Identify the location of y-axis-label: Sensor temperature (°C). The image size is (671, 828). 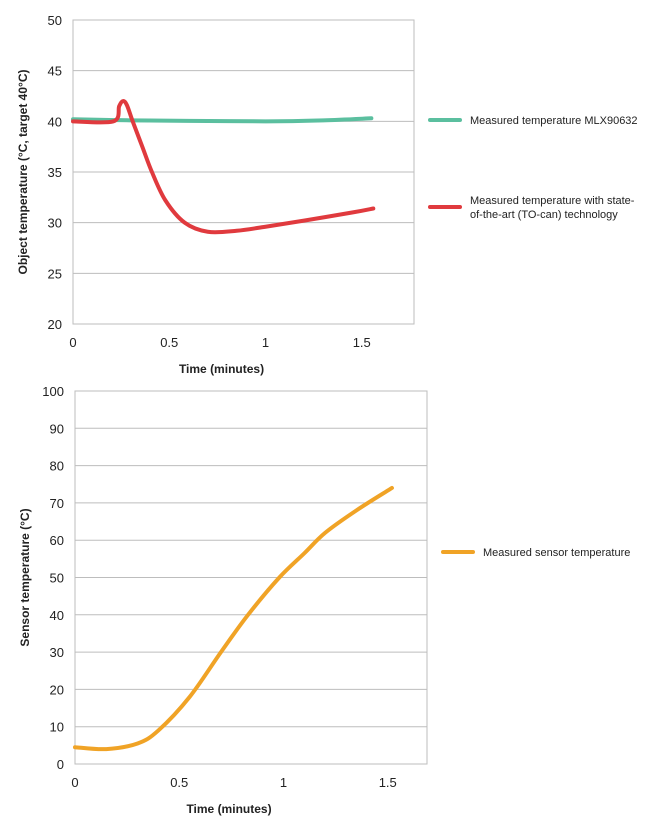
(25, 577).